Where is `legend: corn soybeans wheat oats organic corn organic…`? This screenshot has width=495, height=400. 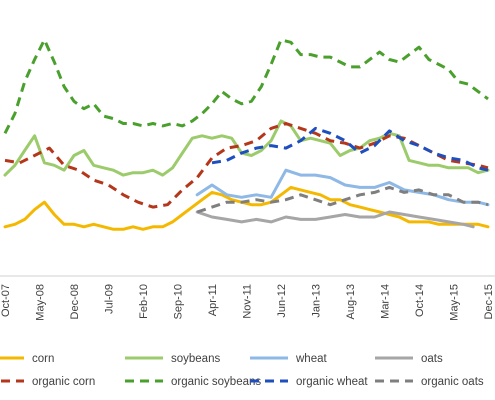 legend: corn soybeans wheat oats organic corn organic… is located at coordinates (242, 370).